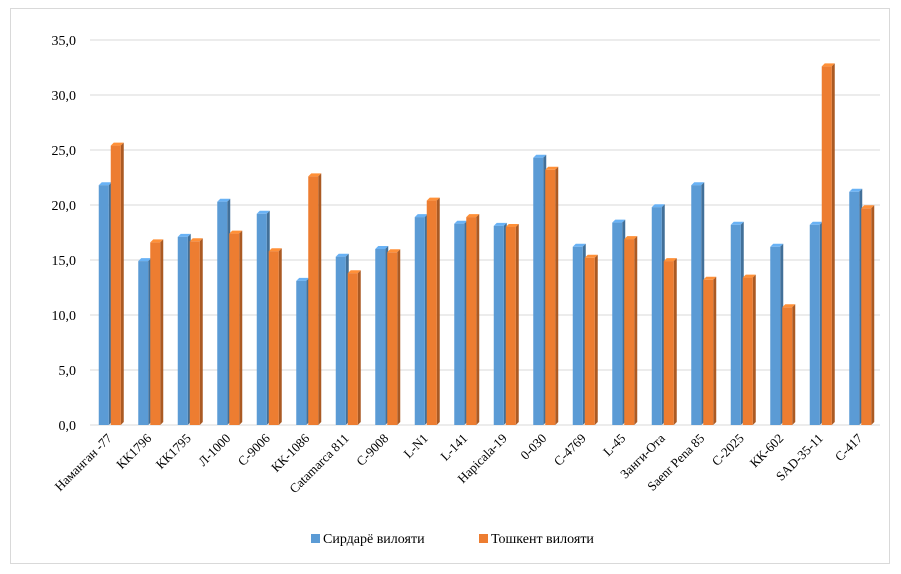  What do you see at coordinates (64, 316) in the screenshot?
I see `y-tick-label: 10,0` at bounding box center [64, 316].